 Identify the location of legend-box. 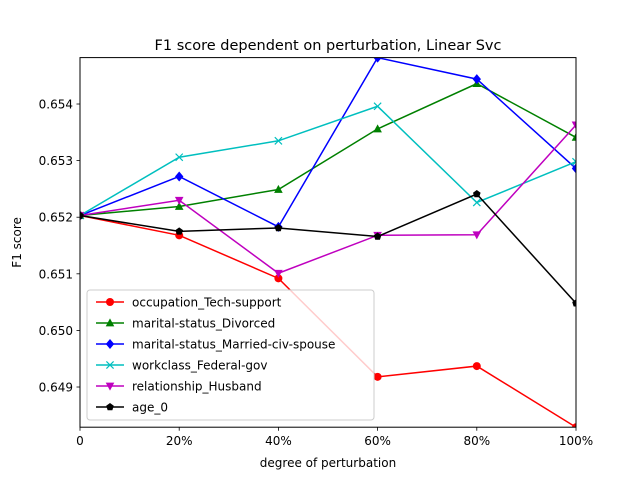
(230, 355).